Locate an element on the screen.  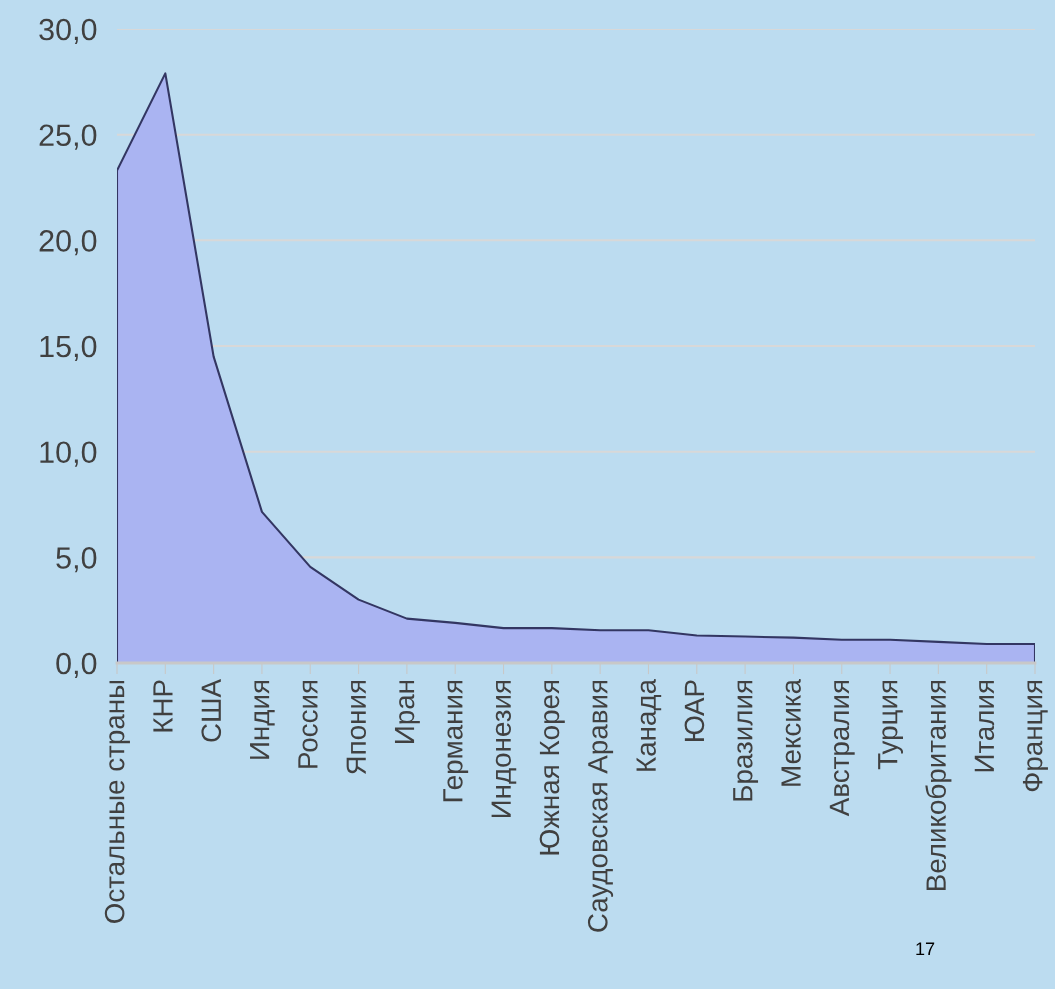
x-tick-label: Россия is located at coordinates (308, 724).